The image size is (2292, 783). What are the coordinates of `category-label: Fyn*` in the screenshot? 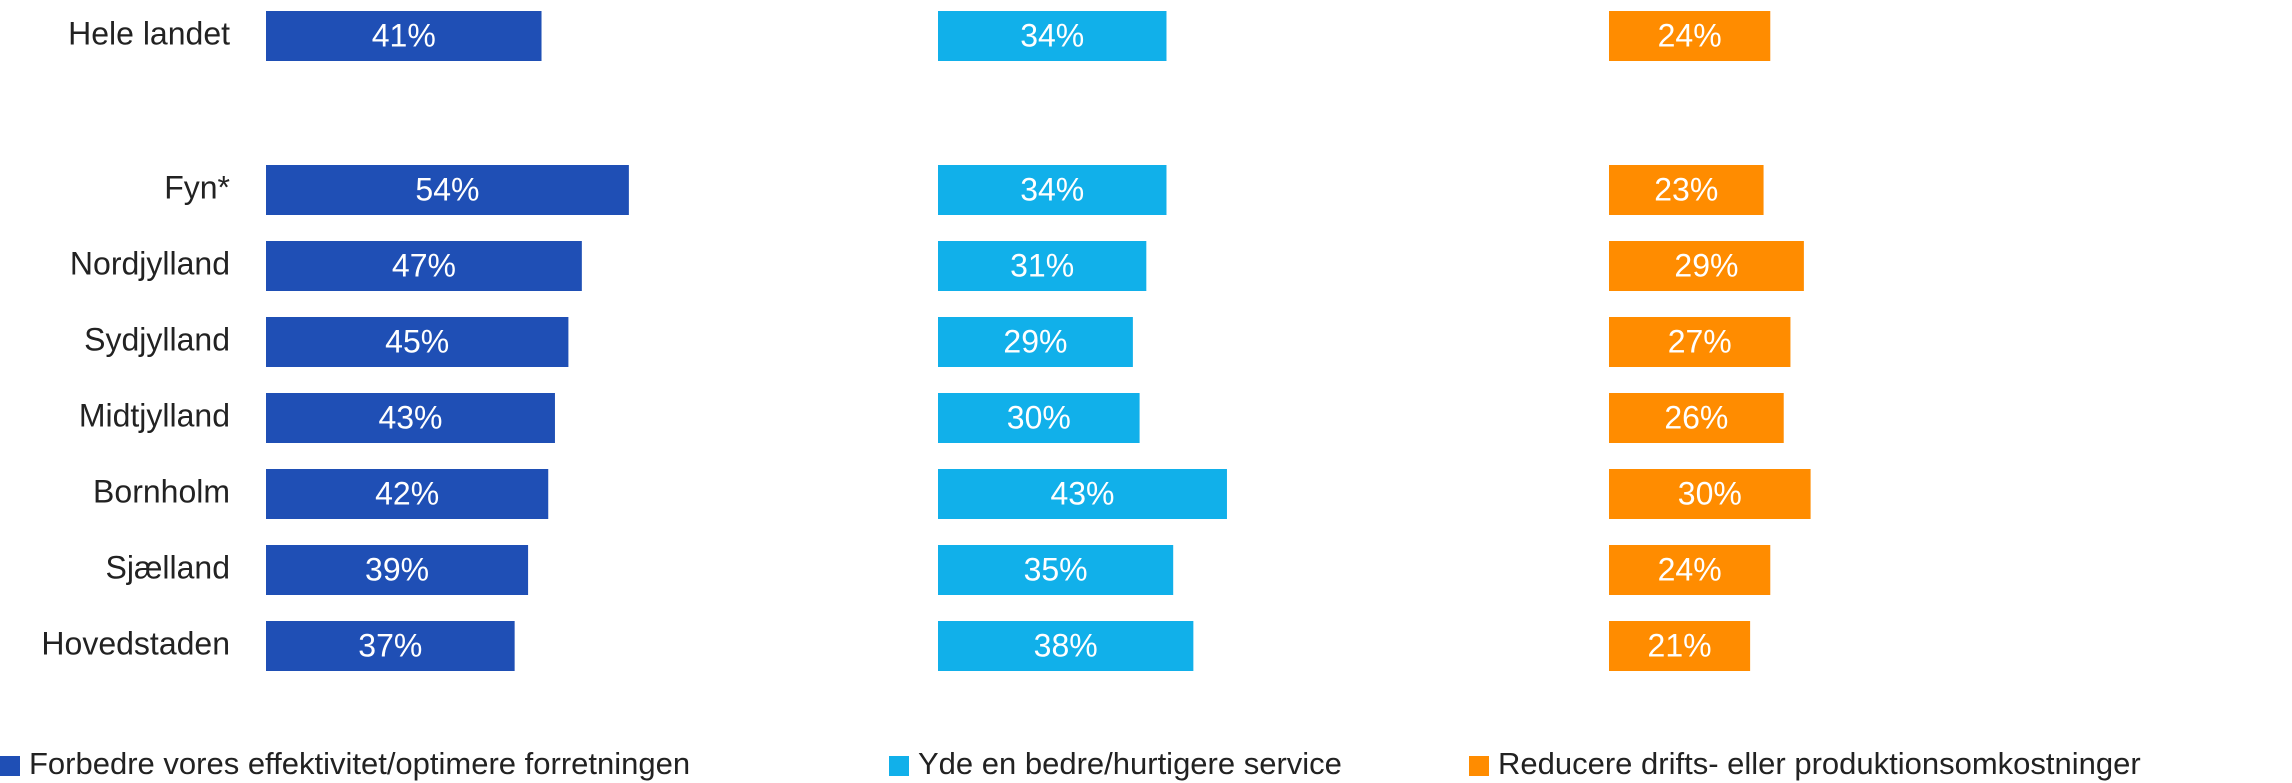 It's located at (197, 187).